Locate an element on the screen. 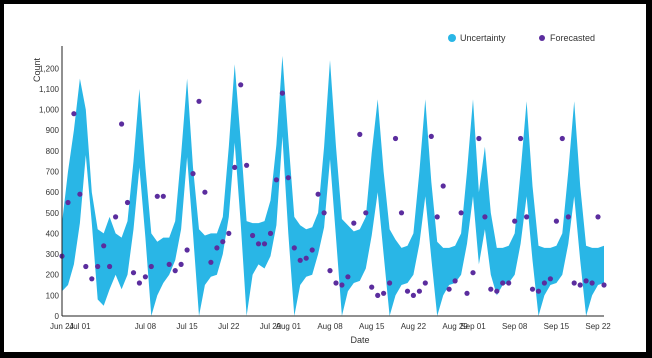 This screenshot has width=652, height=358. x-tick-label: Aug 29 is located at coordinates (455, 326).